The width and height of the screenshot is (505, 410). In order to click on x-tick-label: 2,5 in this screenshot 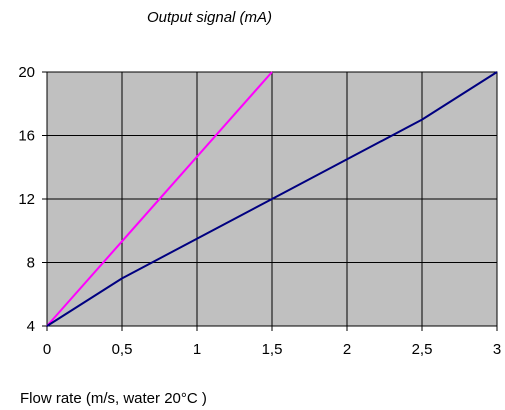, I will do `click(422, 349)`.